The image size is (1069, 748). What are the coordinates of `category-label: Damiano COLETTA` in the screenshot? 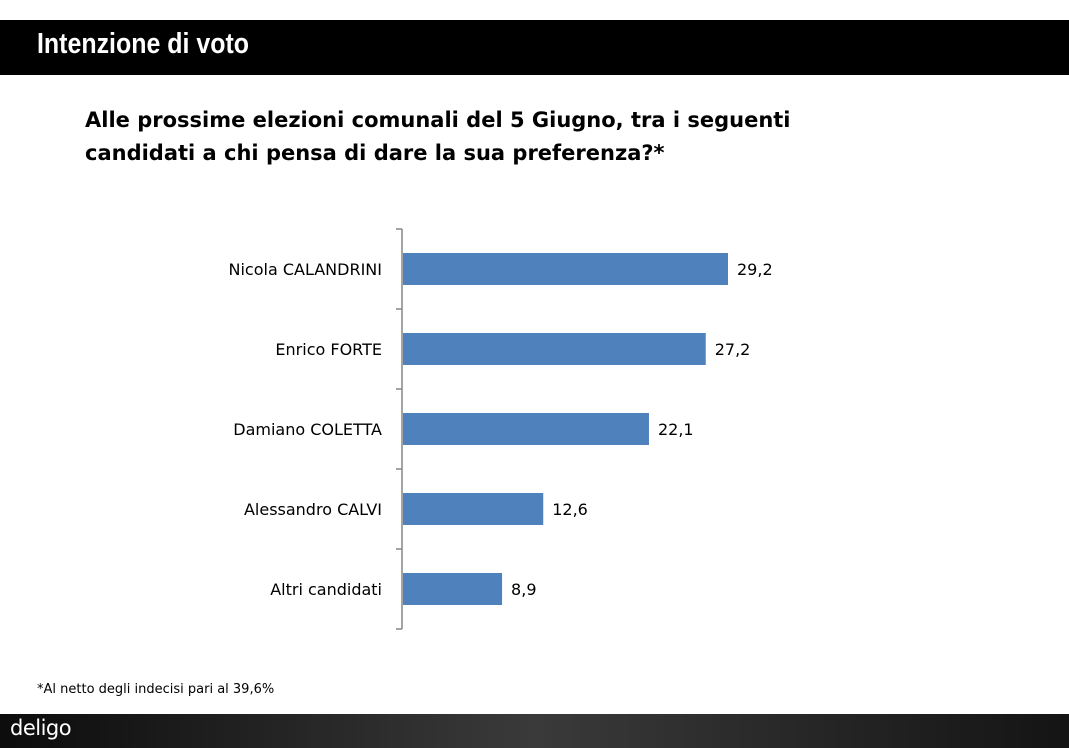 It's located at (307, 429).